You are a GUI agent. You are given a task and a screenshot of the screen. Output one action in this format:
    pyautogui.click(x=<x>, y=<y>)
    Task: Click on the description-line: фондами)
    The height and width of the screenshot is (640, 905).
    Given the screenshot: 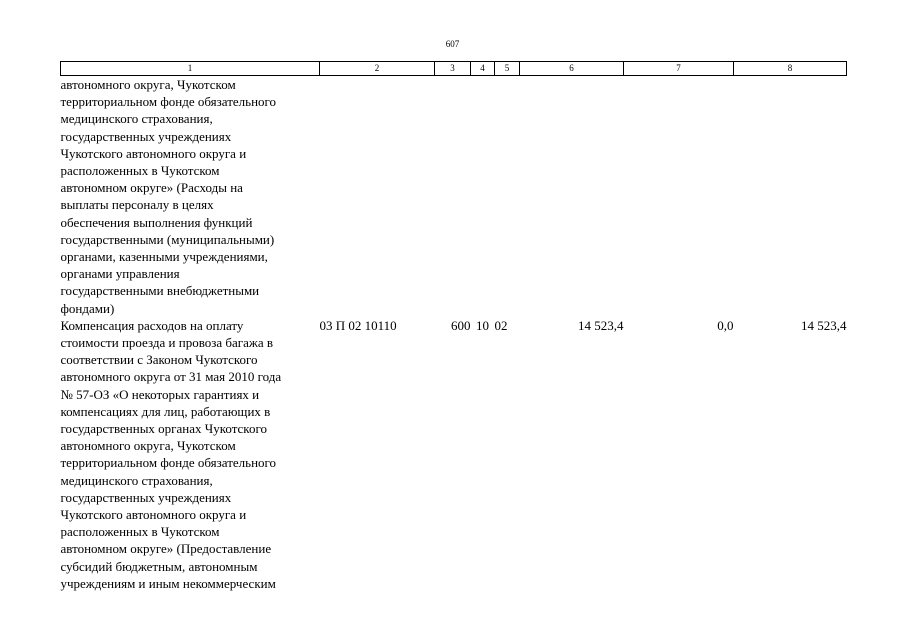 What is the action you would take?
    pyautogui.click(x=87, y=308)
    